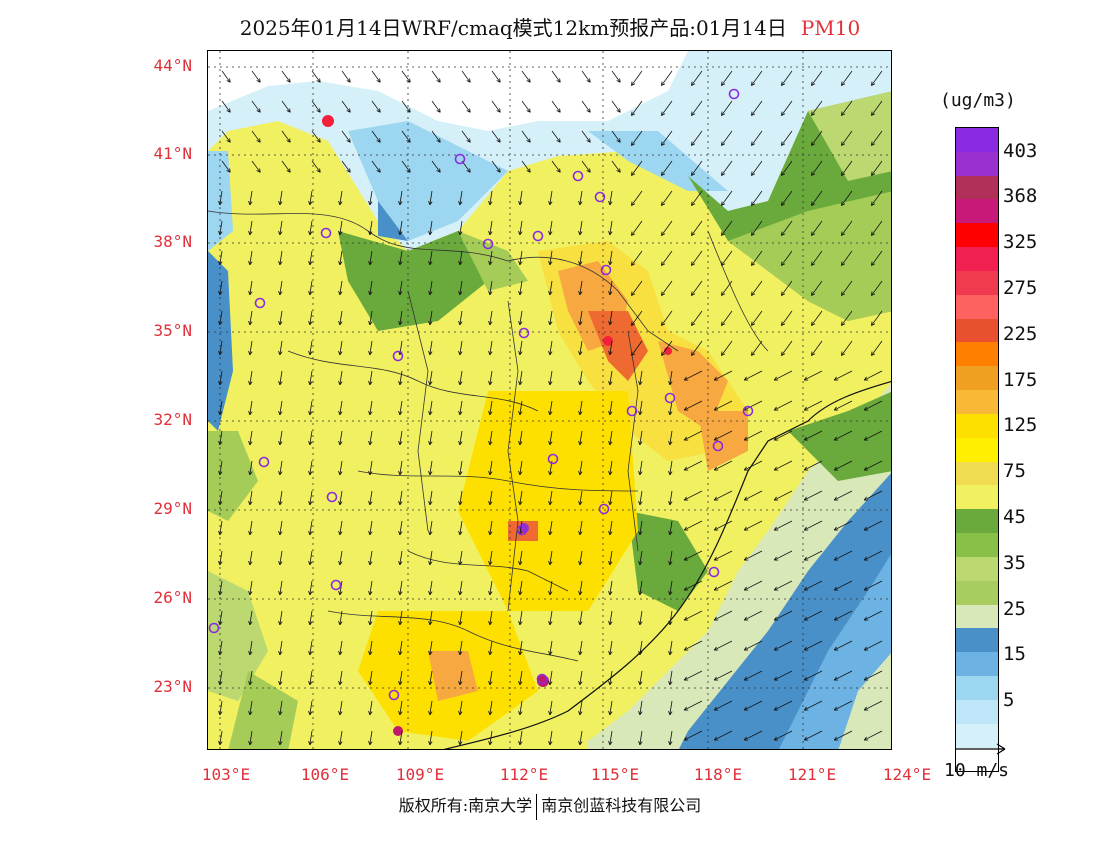 This screenshot has height=850, width=1100. What do you see at coordinates (1014, 517) in the screenshot?
I see `legend-tick-label: 45` at bounding box center [1014, 517].